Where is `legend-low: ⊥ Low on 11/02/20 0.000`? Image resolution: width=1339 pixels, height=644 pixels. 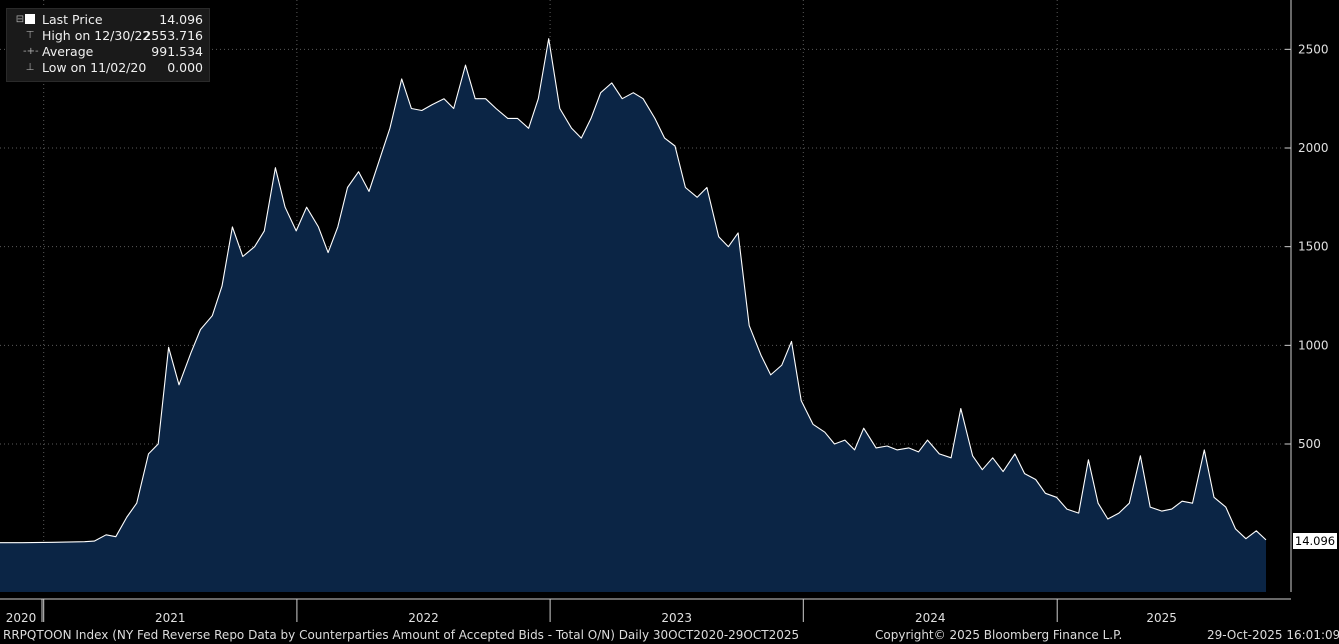
legend-low: ⊥ Low on 11/02/20 0.000 is located at coordinates (109, 68).